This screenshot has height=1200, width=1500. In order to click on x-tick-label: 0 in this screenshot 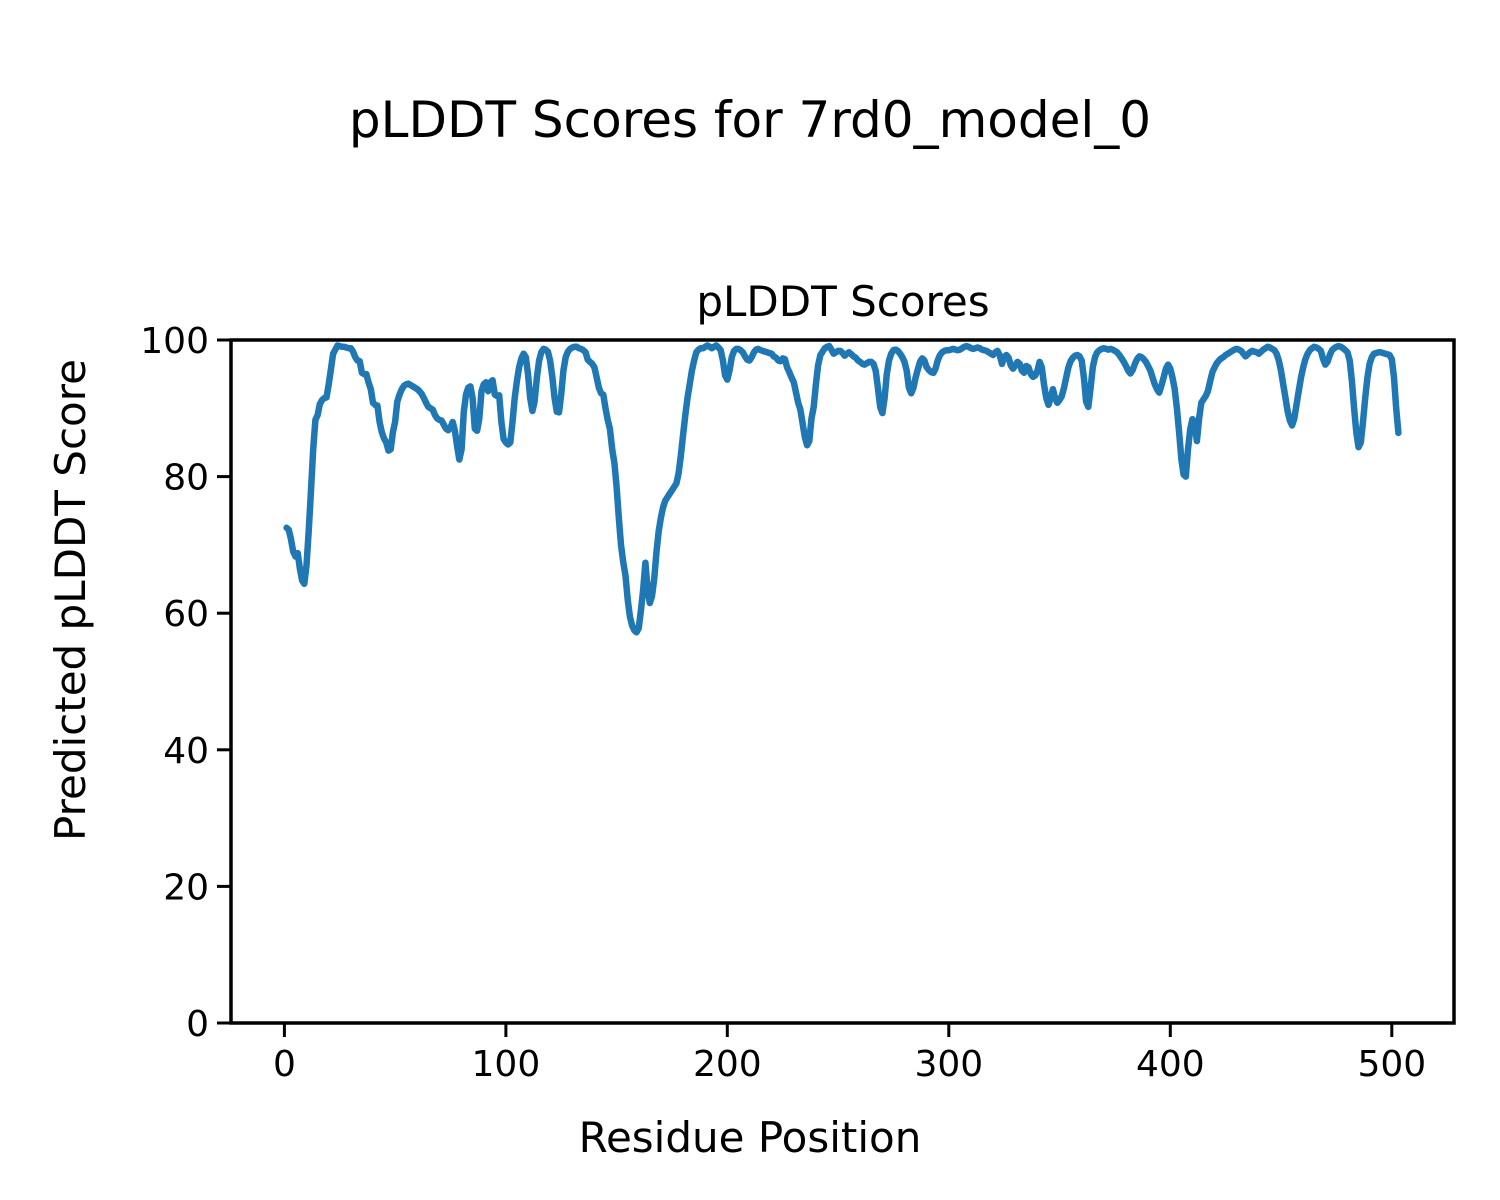, I will do `click(284, 1064)`.